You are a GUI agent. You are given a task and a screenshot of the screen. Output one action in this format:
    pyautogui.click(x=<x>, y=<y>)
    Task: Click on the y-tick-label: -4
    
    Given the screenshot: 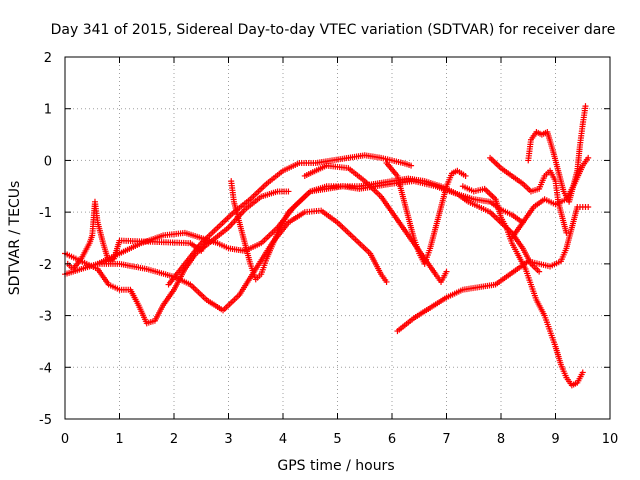 What is the action you would take?
    pyautogui.click(x=45, y=368)
    